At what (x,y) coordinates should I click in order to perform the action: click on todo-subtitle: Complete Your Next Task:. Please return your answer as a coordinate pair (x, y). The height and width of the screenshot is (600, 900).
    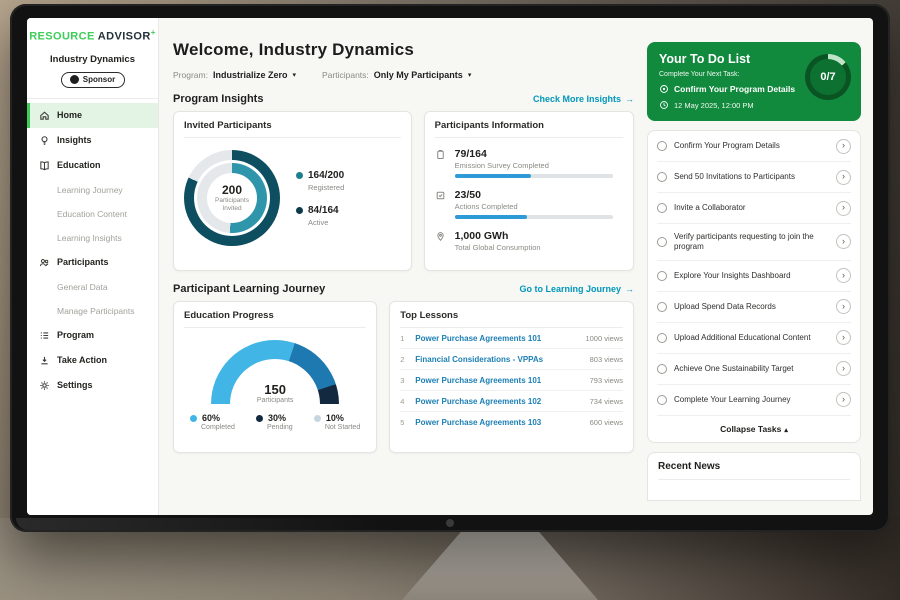
    Looking at the image, I should click on (699, 74).